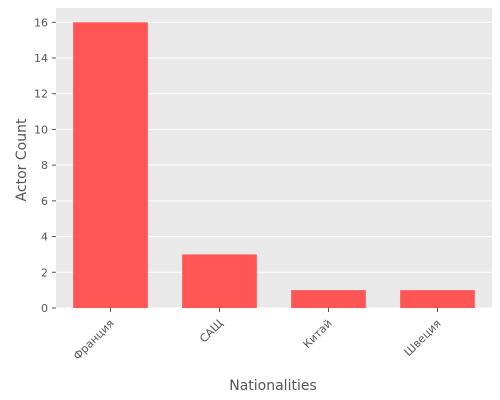  What do you see at coordinates (44, 201) in the screenshot?
I see `y-tick-label: 6` at bounding box center [44, 201].